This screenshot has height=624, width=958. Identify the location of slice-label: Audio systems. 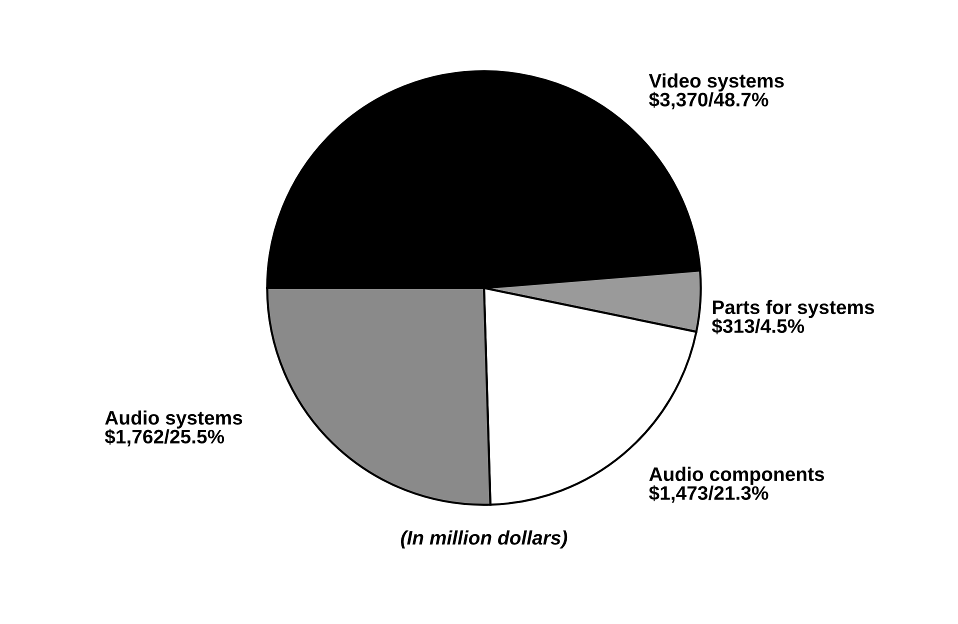
(173, 419).